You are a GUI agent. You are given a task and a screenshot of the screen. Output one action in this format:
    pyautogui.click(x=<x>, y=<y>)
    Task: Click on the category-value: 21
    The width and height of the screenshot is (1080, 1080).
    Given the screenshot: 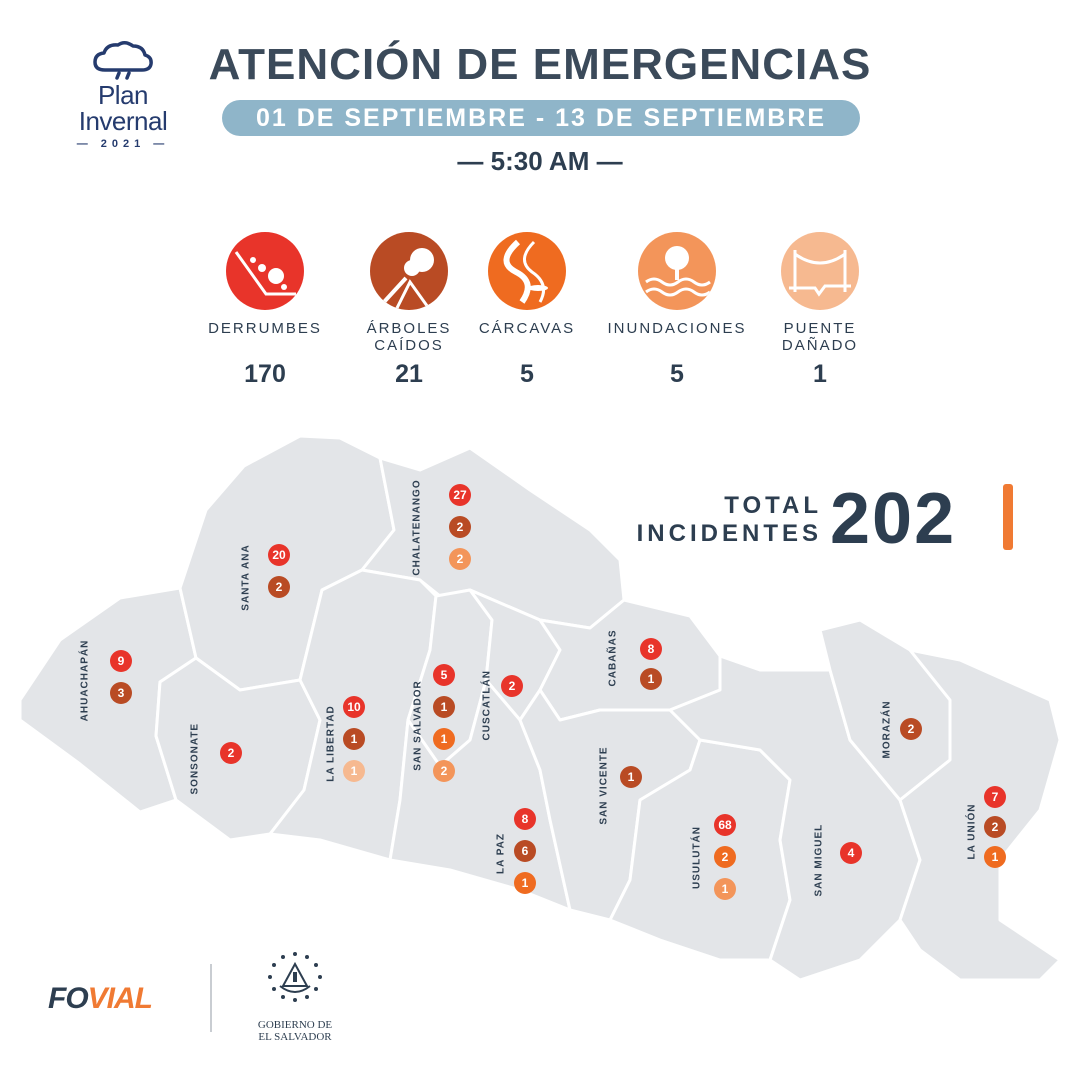 What is the action you would take?
    pyautogui.click(x=409, y=374)
    